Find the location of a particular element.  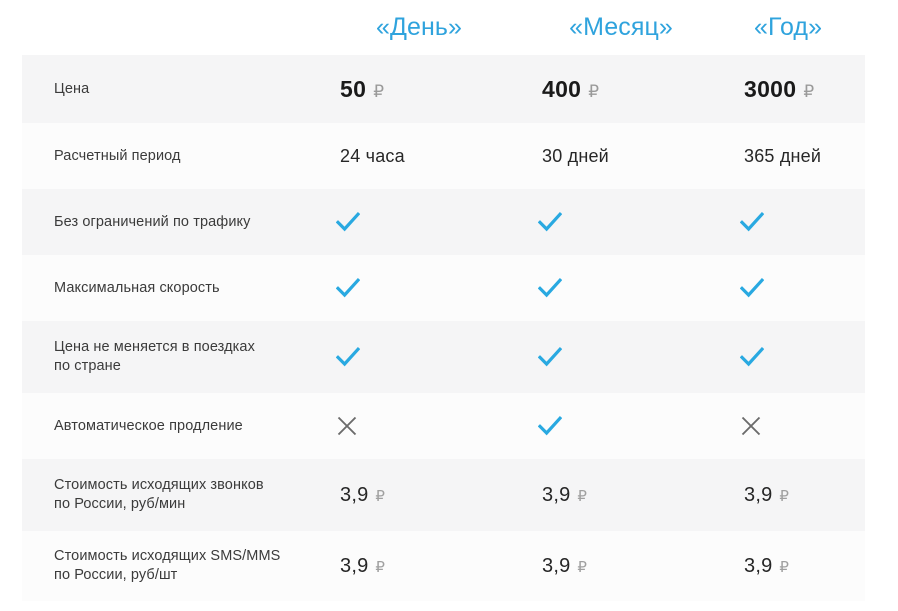

header-plan-day: «День» is located at coordinates (419, 27).